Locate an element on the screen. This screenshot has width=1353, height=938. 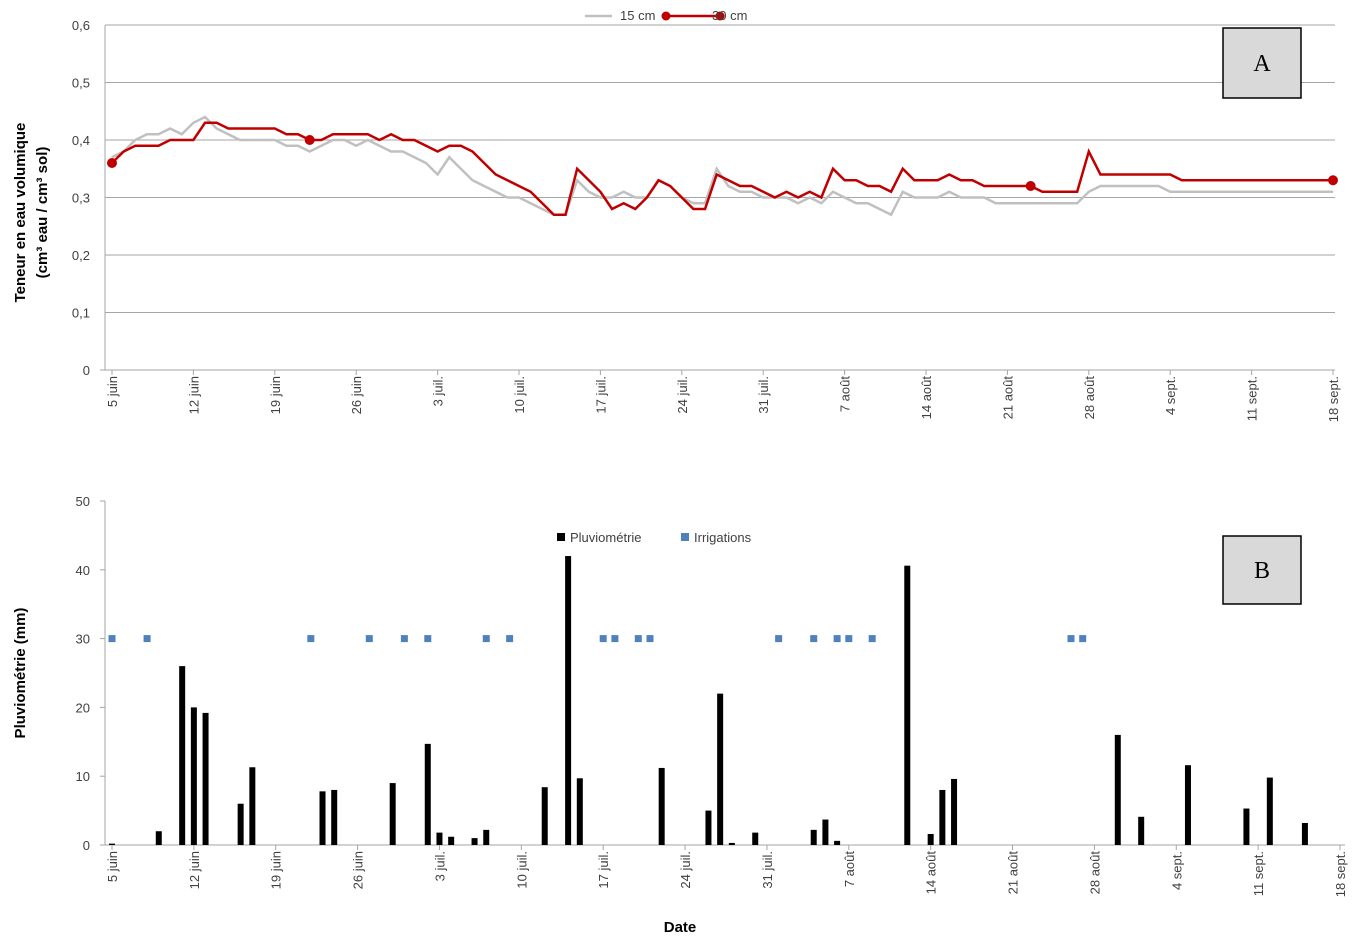
y-tick-label: 10 is located at coordinates (83, 776).